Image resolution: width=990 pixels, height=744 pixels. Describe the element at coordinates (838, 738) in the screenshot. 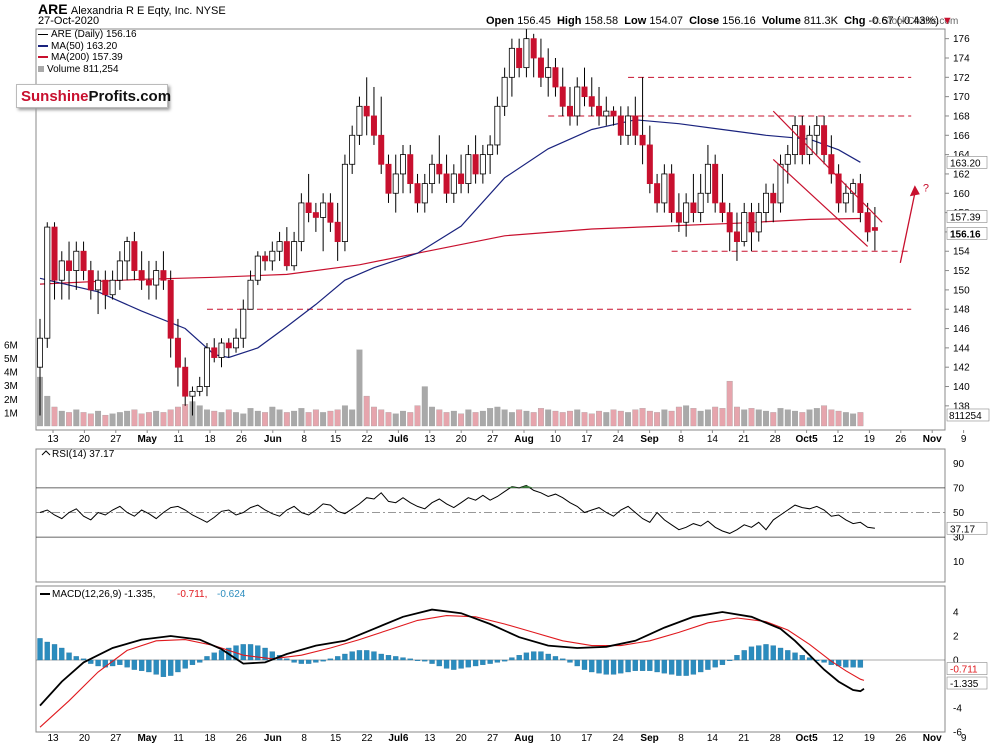

I see `x-axis-label-bottom: 12` at that location.